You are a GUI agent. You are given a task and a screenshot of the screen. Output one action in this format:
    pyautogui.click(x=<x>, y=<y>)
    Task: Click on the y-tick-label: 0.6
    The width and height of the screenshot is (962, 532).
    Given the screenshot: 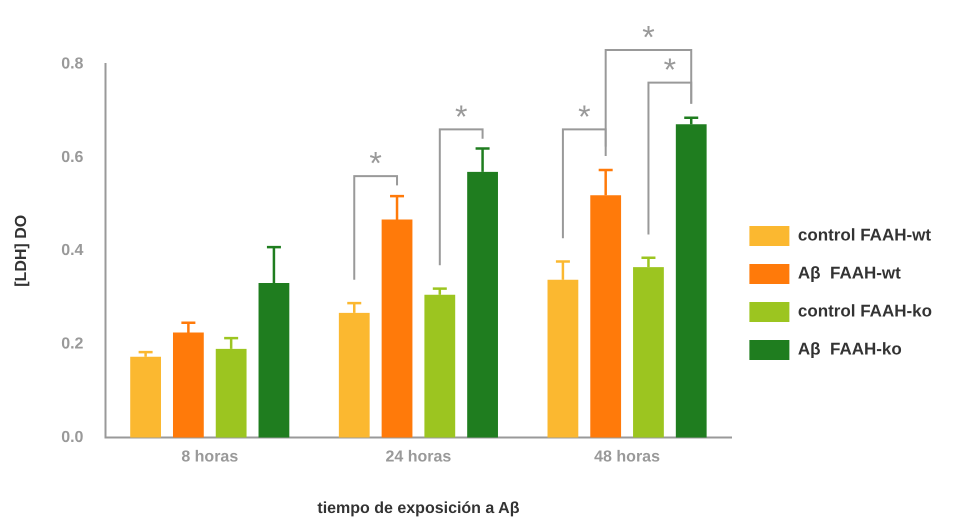 What is the action you would take?
    pyautogui.click(x=72, y=157)
    